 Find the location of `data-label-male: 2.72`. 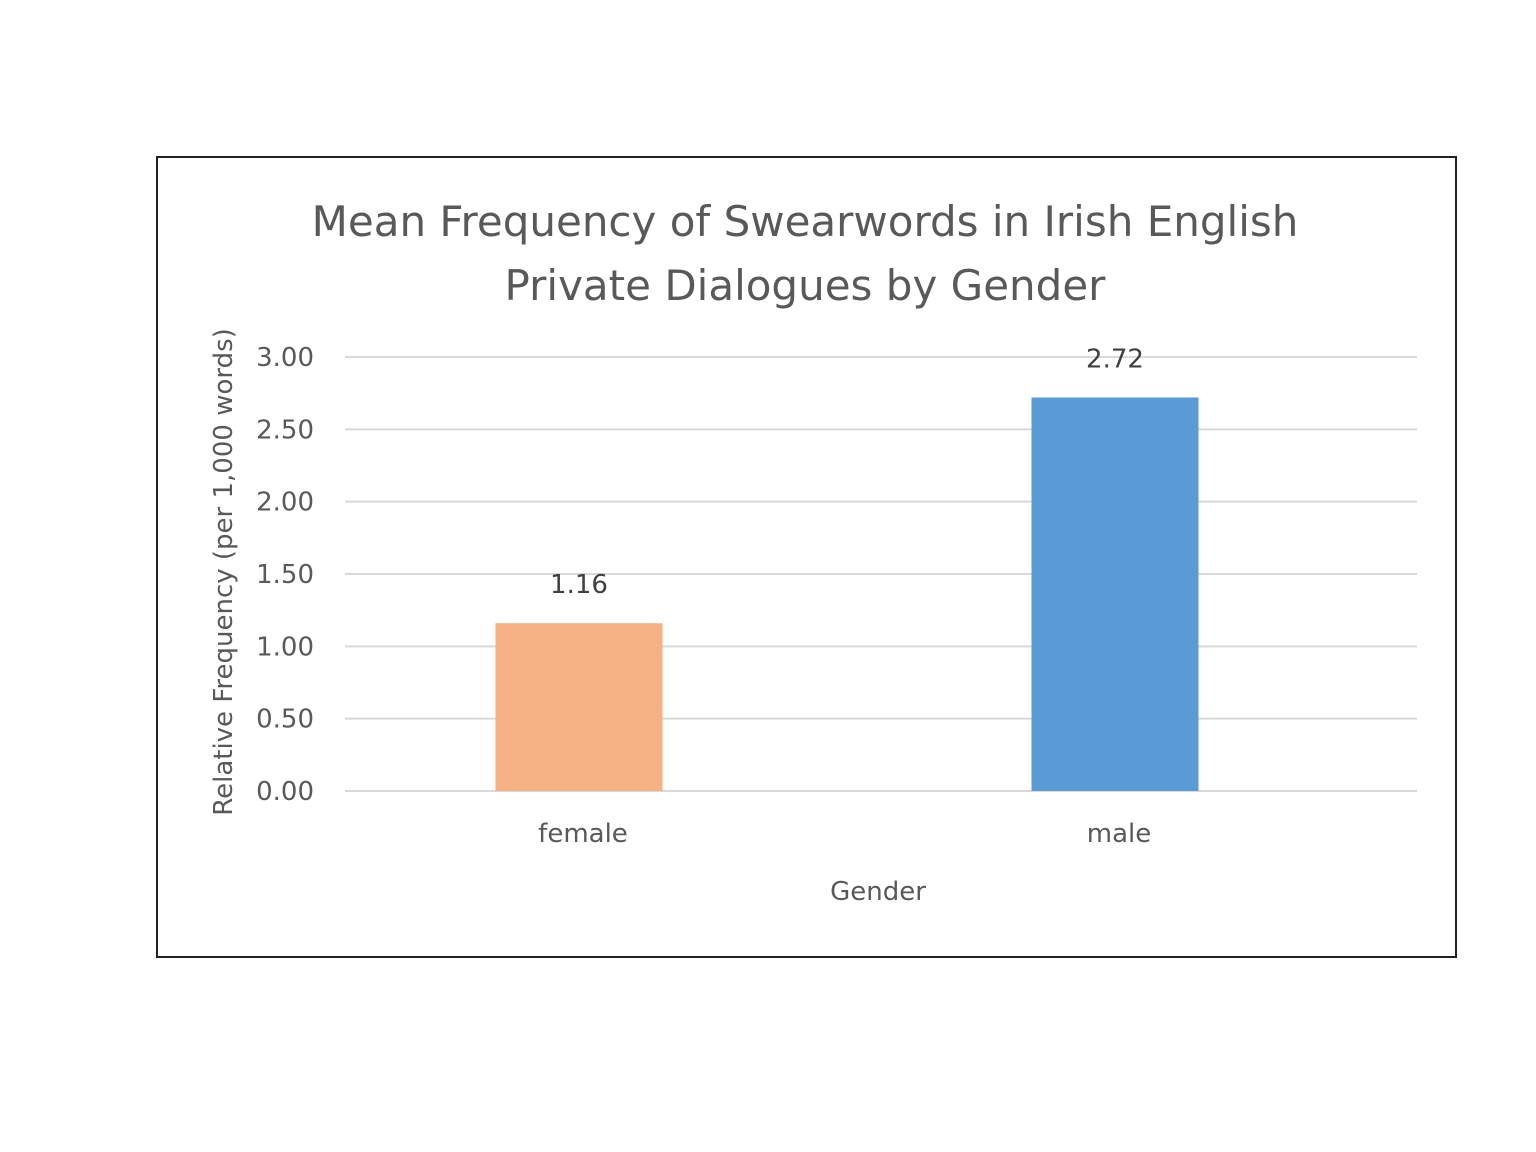

data-label-male: 2.72 is located at coordinates (1115, 360).